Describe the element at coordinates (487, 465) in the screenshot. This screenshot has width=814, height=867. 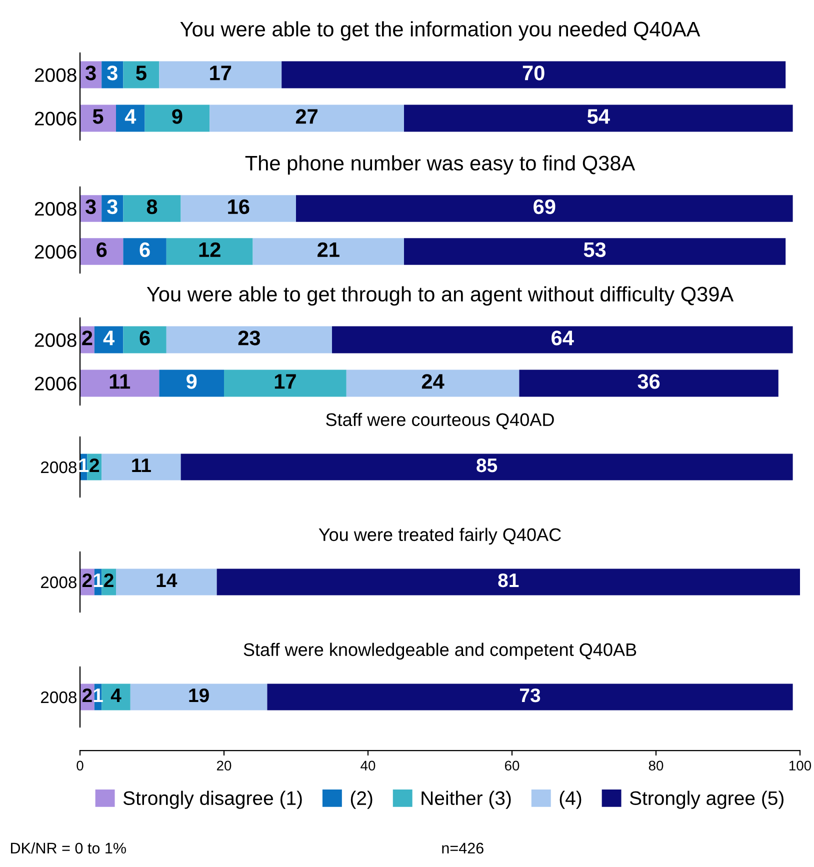
I see `data-label: 85` at that location.